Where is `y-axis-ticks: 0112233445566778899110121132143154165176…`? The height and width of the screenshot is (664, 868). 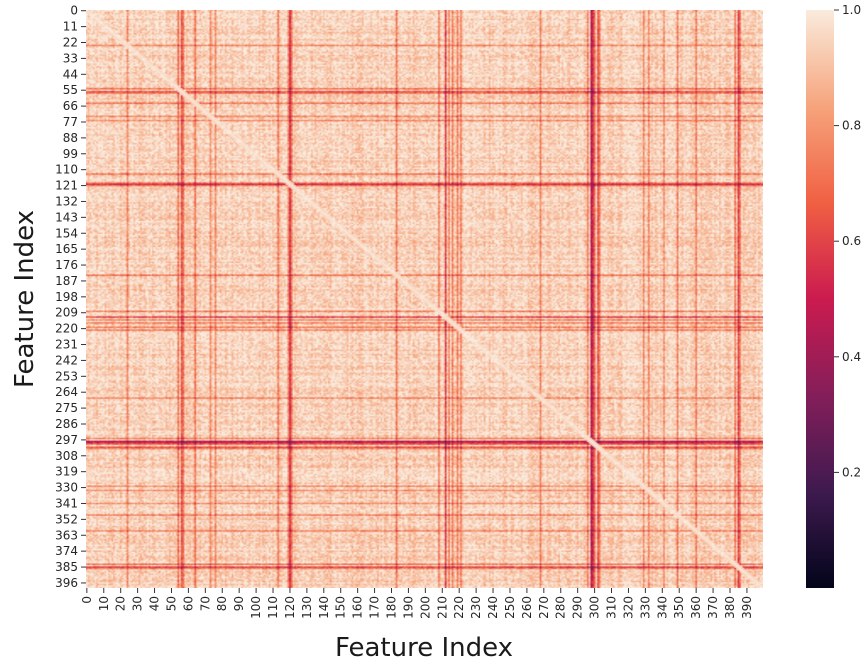 y-axis-ticks: 0112233445566778899110121132143154165176… is located at coordinates (70, 297).